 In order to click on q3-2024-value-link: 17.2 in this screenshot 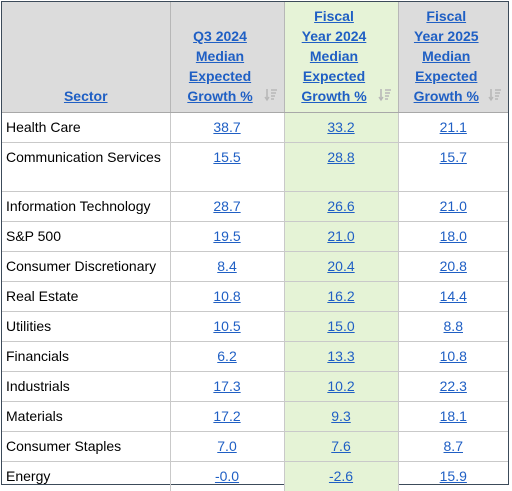, I will do `click(227, 416)`.